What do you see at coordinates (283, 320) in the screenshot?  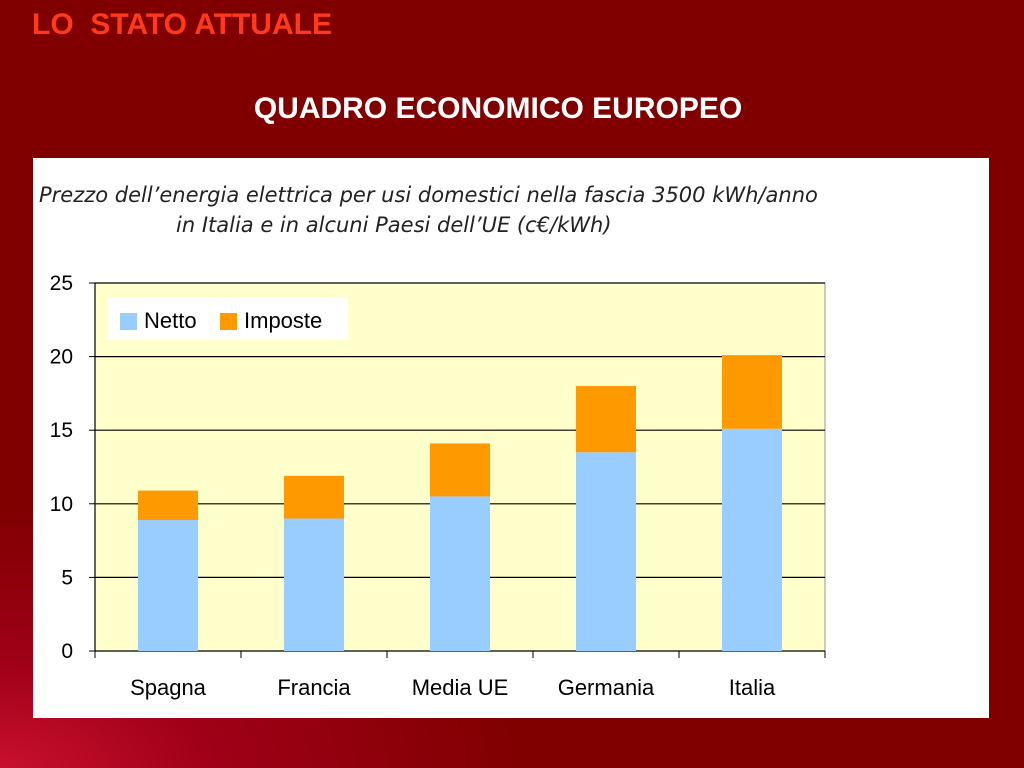 I see `legend-label-imposte: Imposte` at bounding box center [283, 320].